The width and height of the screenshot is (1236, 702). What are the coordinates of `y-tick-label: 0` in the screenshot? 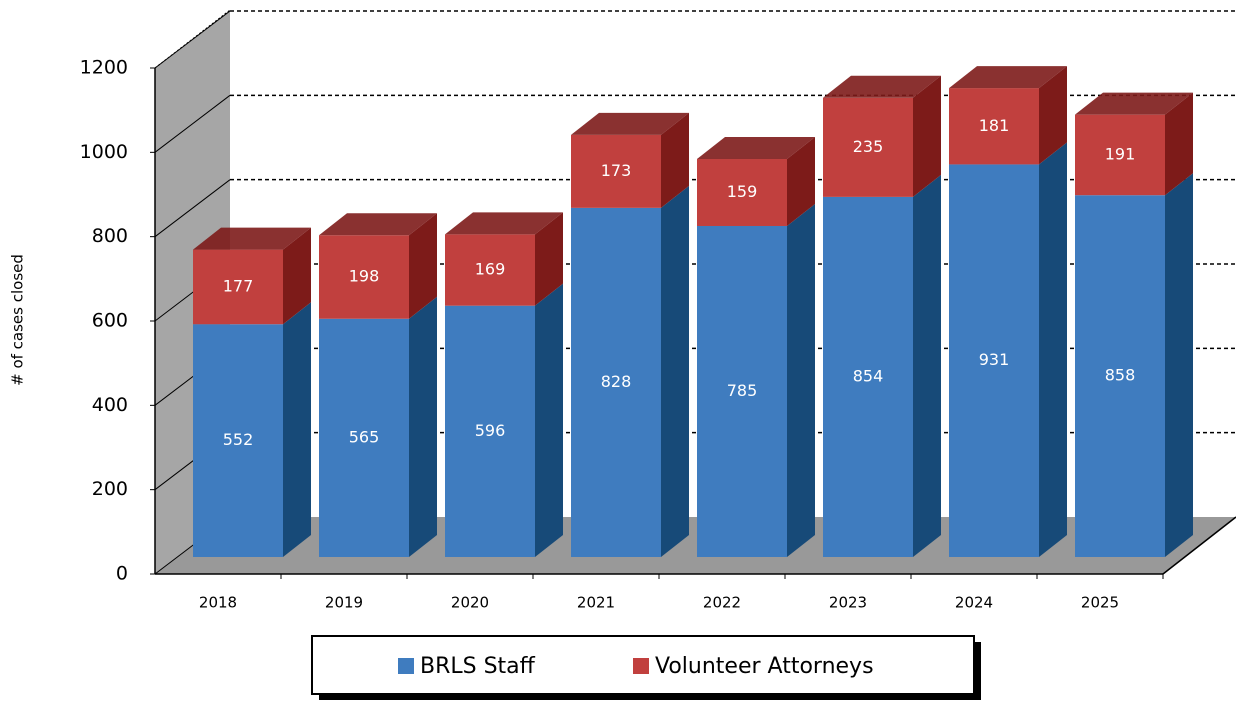 It's located at (122, 574).